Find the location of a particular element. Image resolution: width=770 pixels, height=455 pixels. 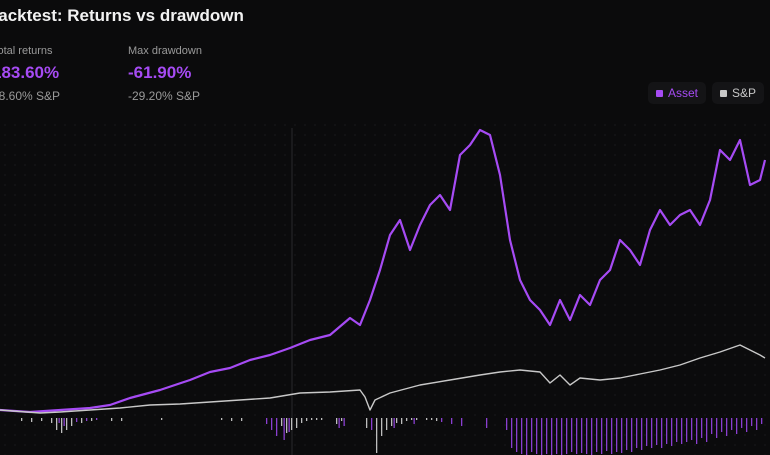

stat-sub: 48.60% S&P is located at coordinates (30, 96).